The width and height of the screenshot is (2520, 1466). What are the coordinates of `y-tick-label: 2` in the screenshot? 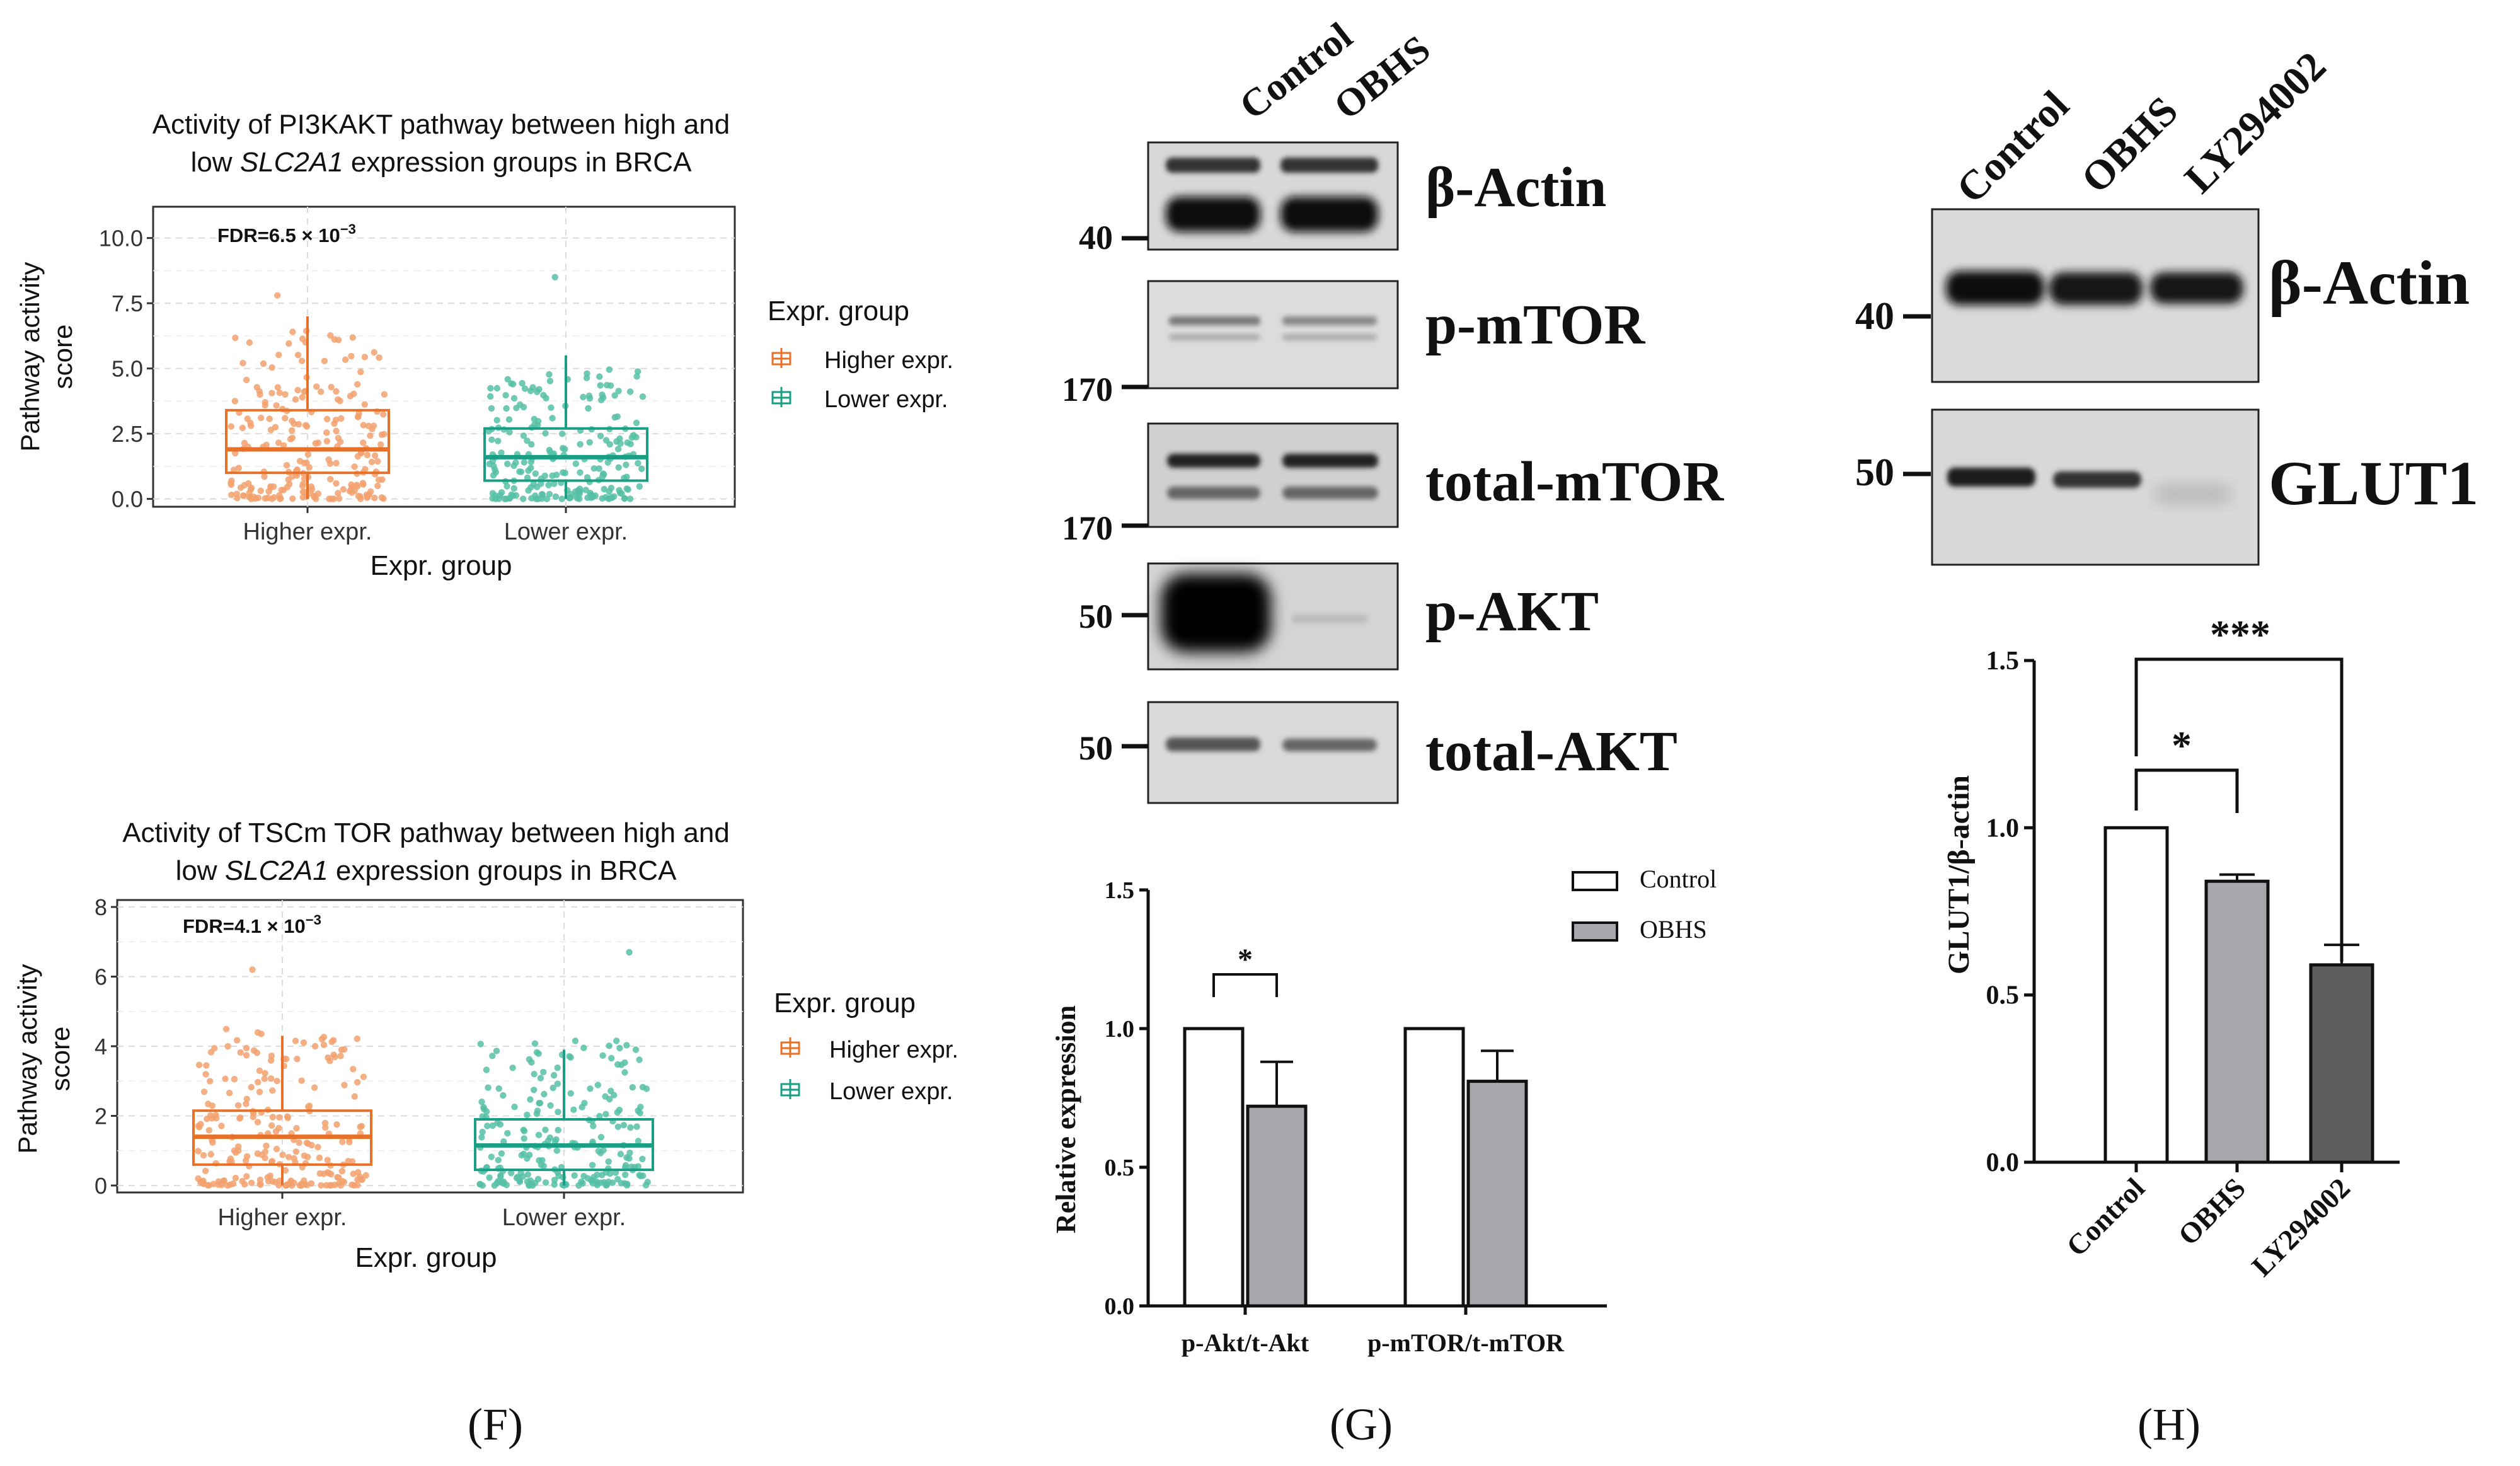 It's located at (101, 1116).